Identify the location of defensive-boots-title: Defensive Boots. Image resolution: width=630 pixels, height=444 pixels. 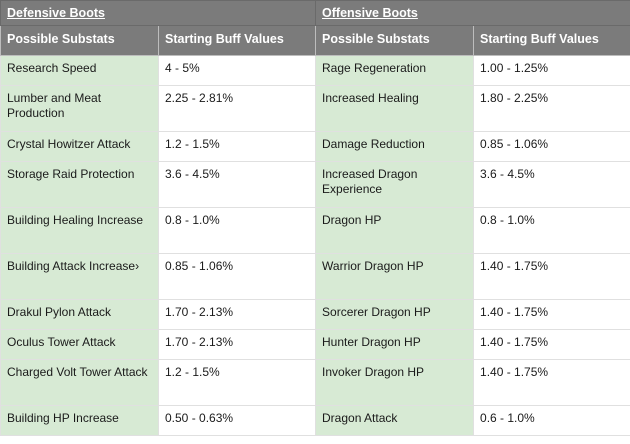
(158, 13).